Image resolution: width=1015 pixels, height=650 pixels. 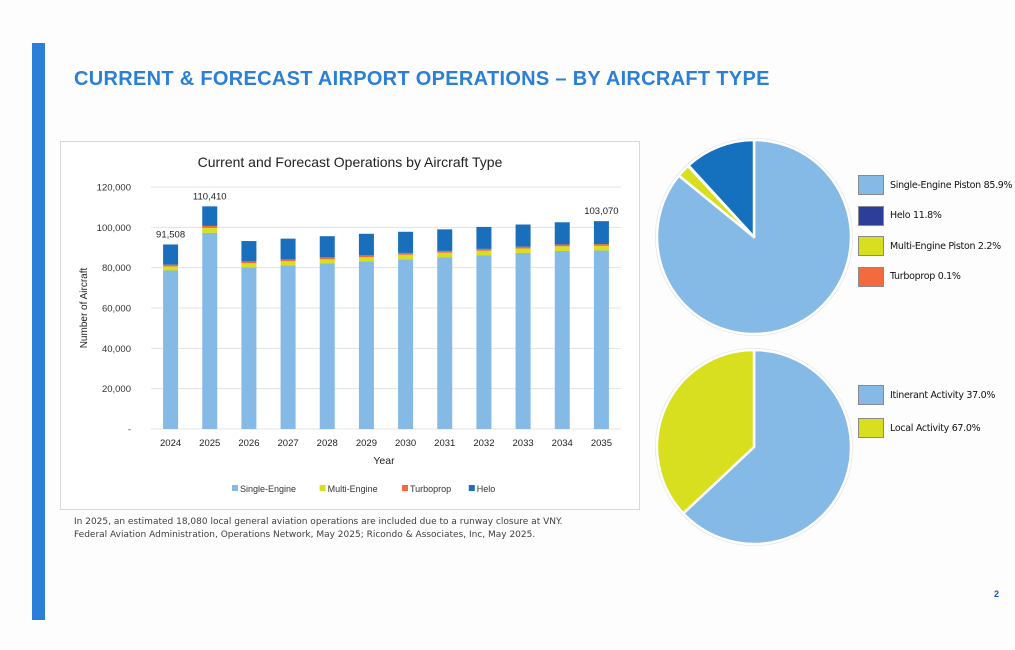 What do you see at coordinates (997, 594) in the screenshot?
I see `page-number: 2` at bounding box center [997, 594].